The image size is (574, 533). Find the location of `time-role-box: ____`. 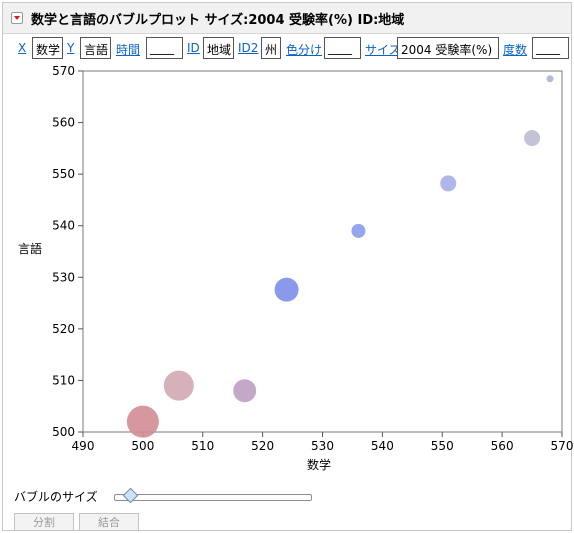

time-role-box: ____ is located at coordinates (164, 48).